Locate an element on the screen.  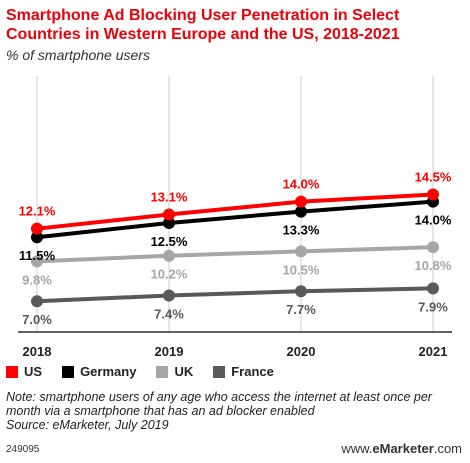
legend-swatch-france is located at coordinates (219, 371).